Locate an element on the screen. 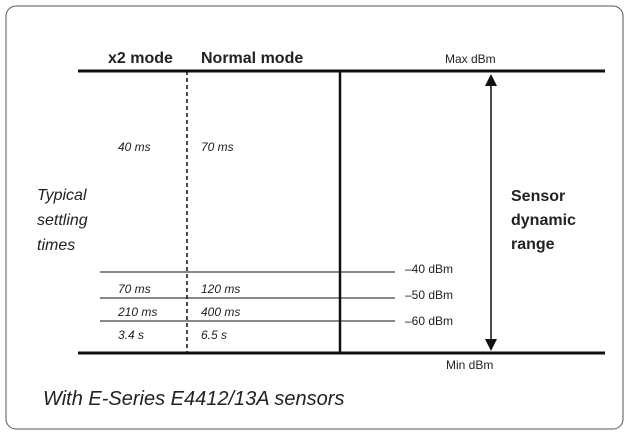 This screenshot has height=435, width=629. header-x2: x2 mode is located at coordinates (140, 58).